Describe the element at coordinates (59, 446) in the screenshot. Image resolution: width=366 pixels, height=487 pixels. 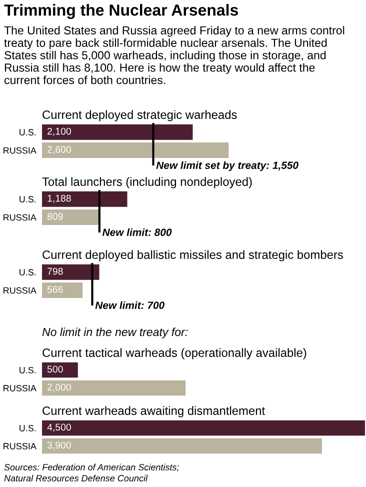
I see `data-label: 3,900` at that location.